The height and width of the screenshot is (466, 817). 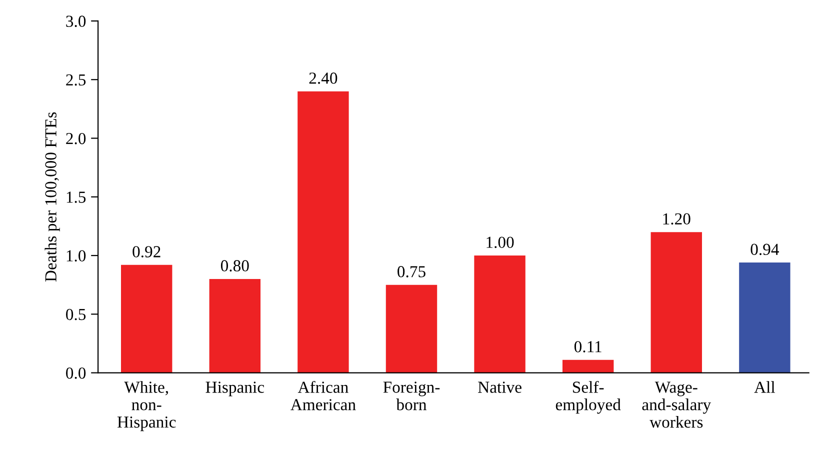 I want to click on data-label: 0.80, so click(x=234, y=266).